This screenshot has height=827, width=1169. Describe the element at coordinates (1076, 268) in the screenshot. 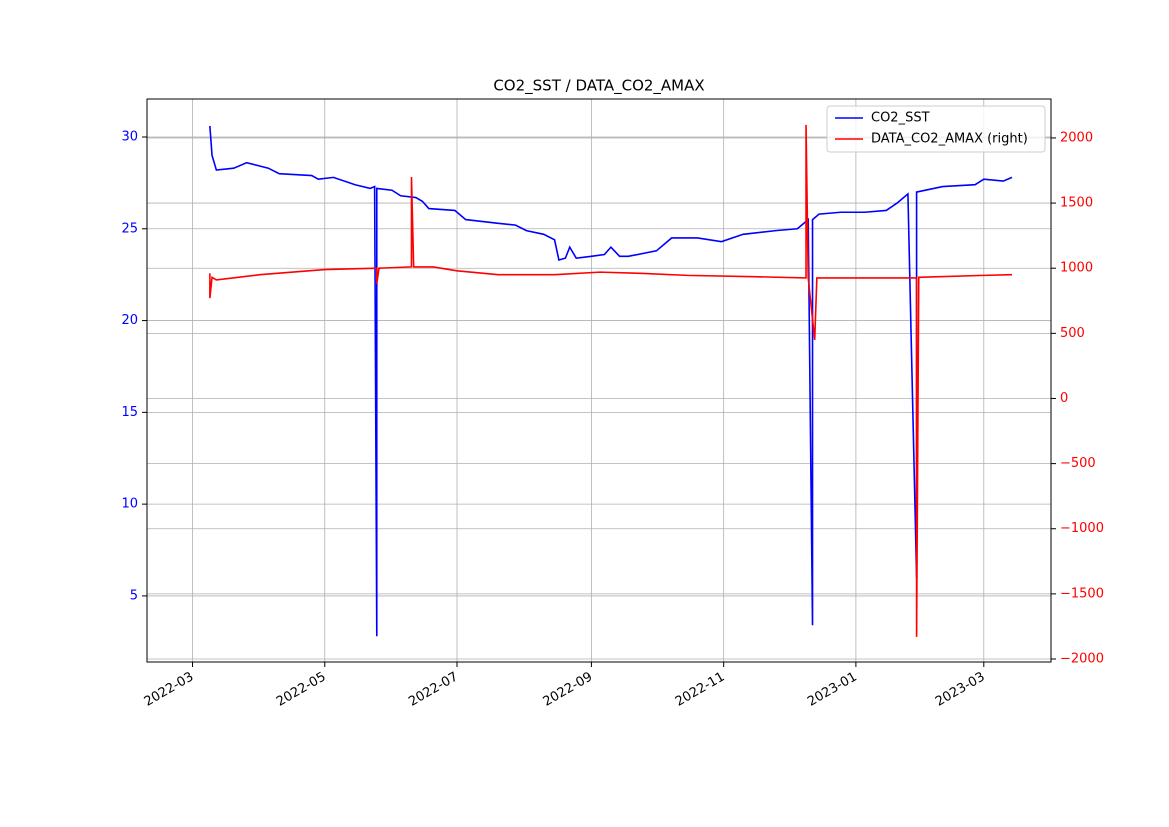

I see `y2-tick-label: 1000` at that location.